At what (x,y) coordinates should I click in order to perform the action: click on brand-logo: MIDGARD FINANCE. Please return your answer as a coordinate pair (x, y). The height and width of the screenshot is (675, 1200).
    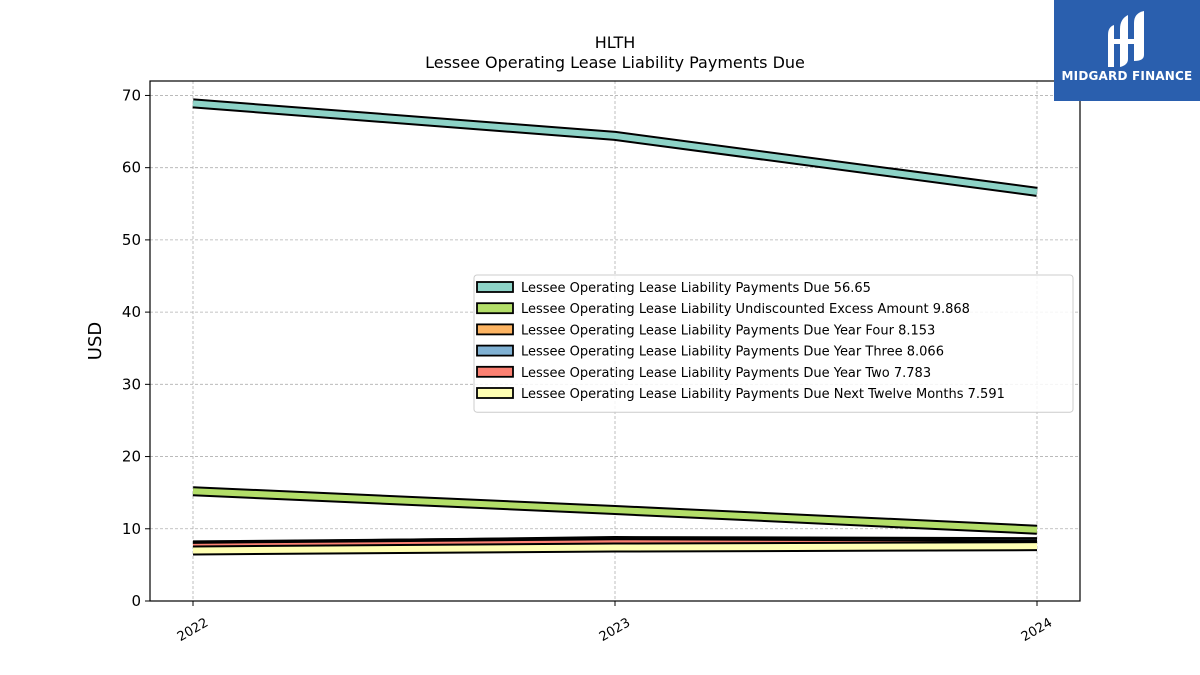
    Looking at the image, I should click on (1127, 50).